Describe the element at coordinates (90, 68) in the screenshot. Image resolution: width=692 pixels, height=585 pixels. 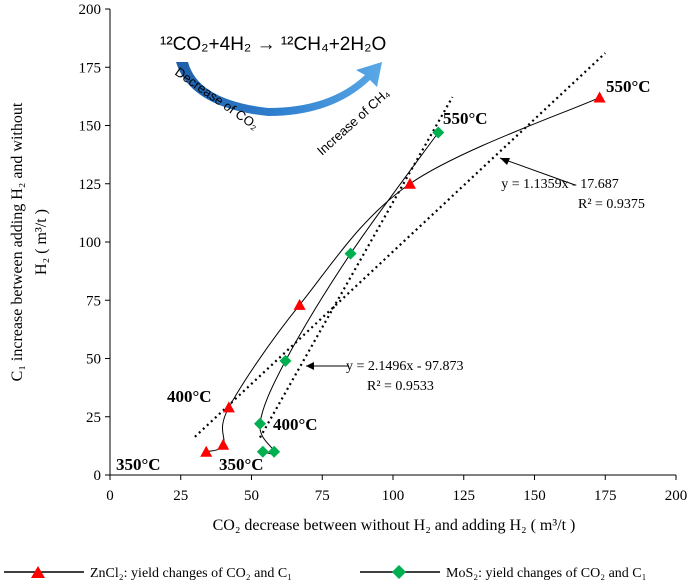
I see `y-tick-label: 175` at that location.